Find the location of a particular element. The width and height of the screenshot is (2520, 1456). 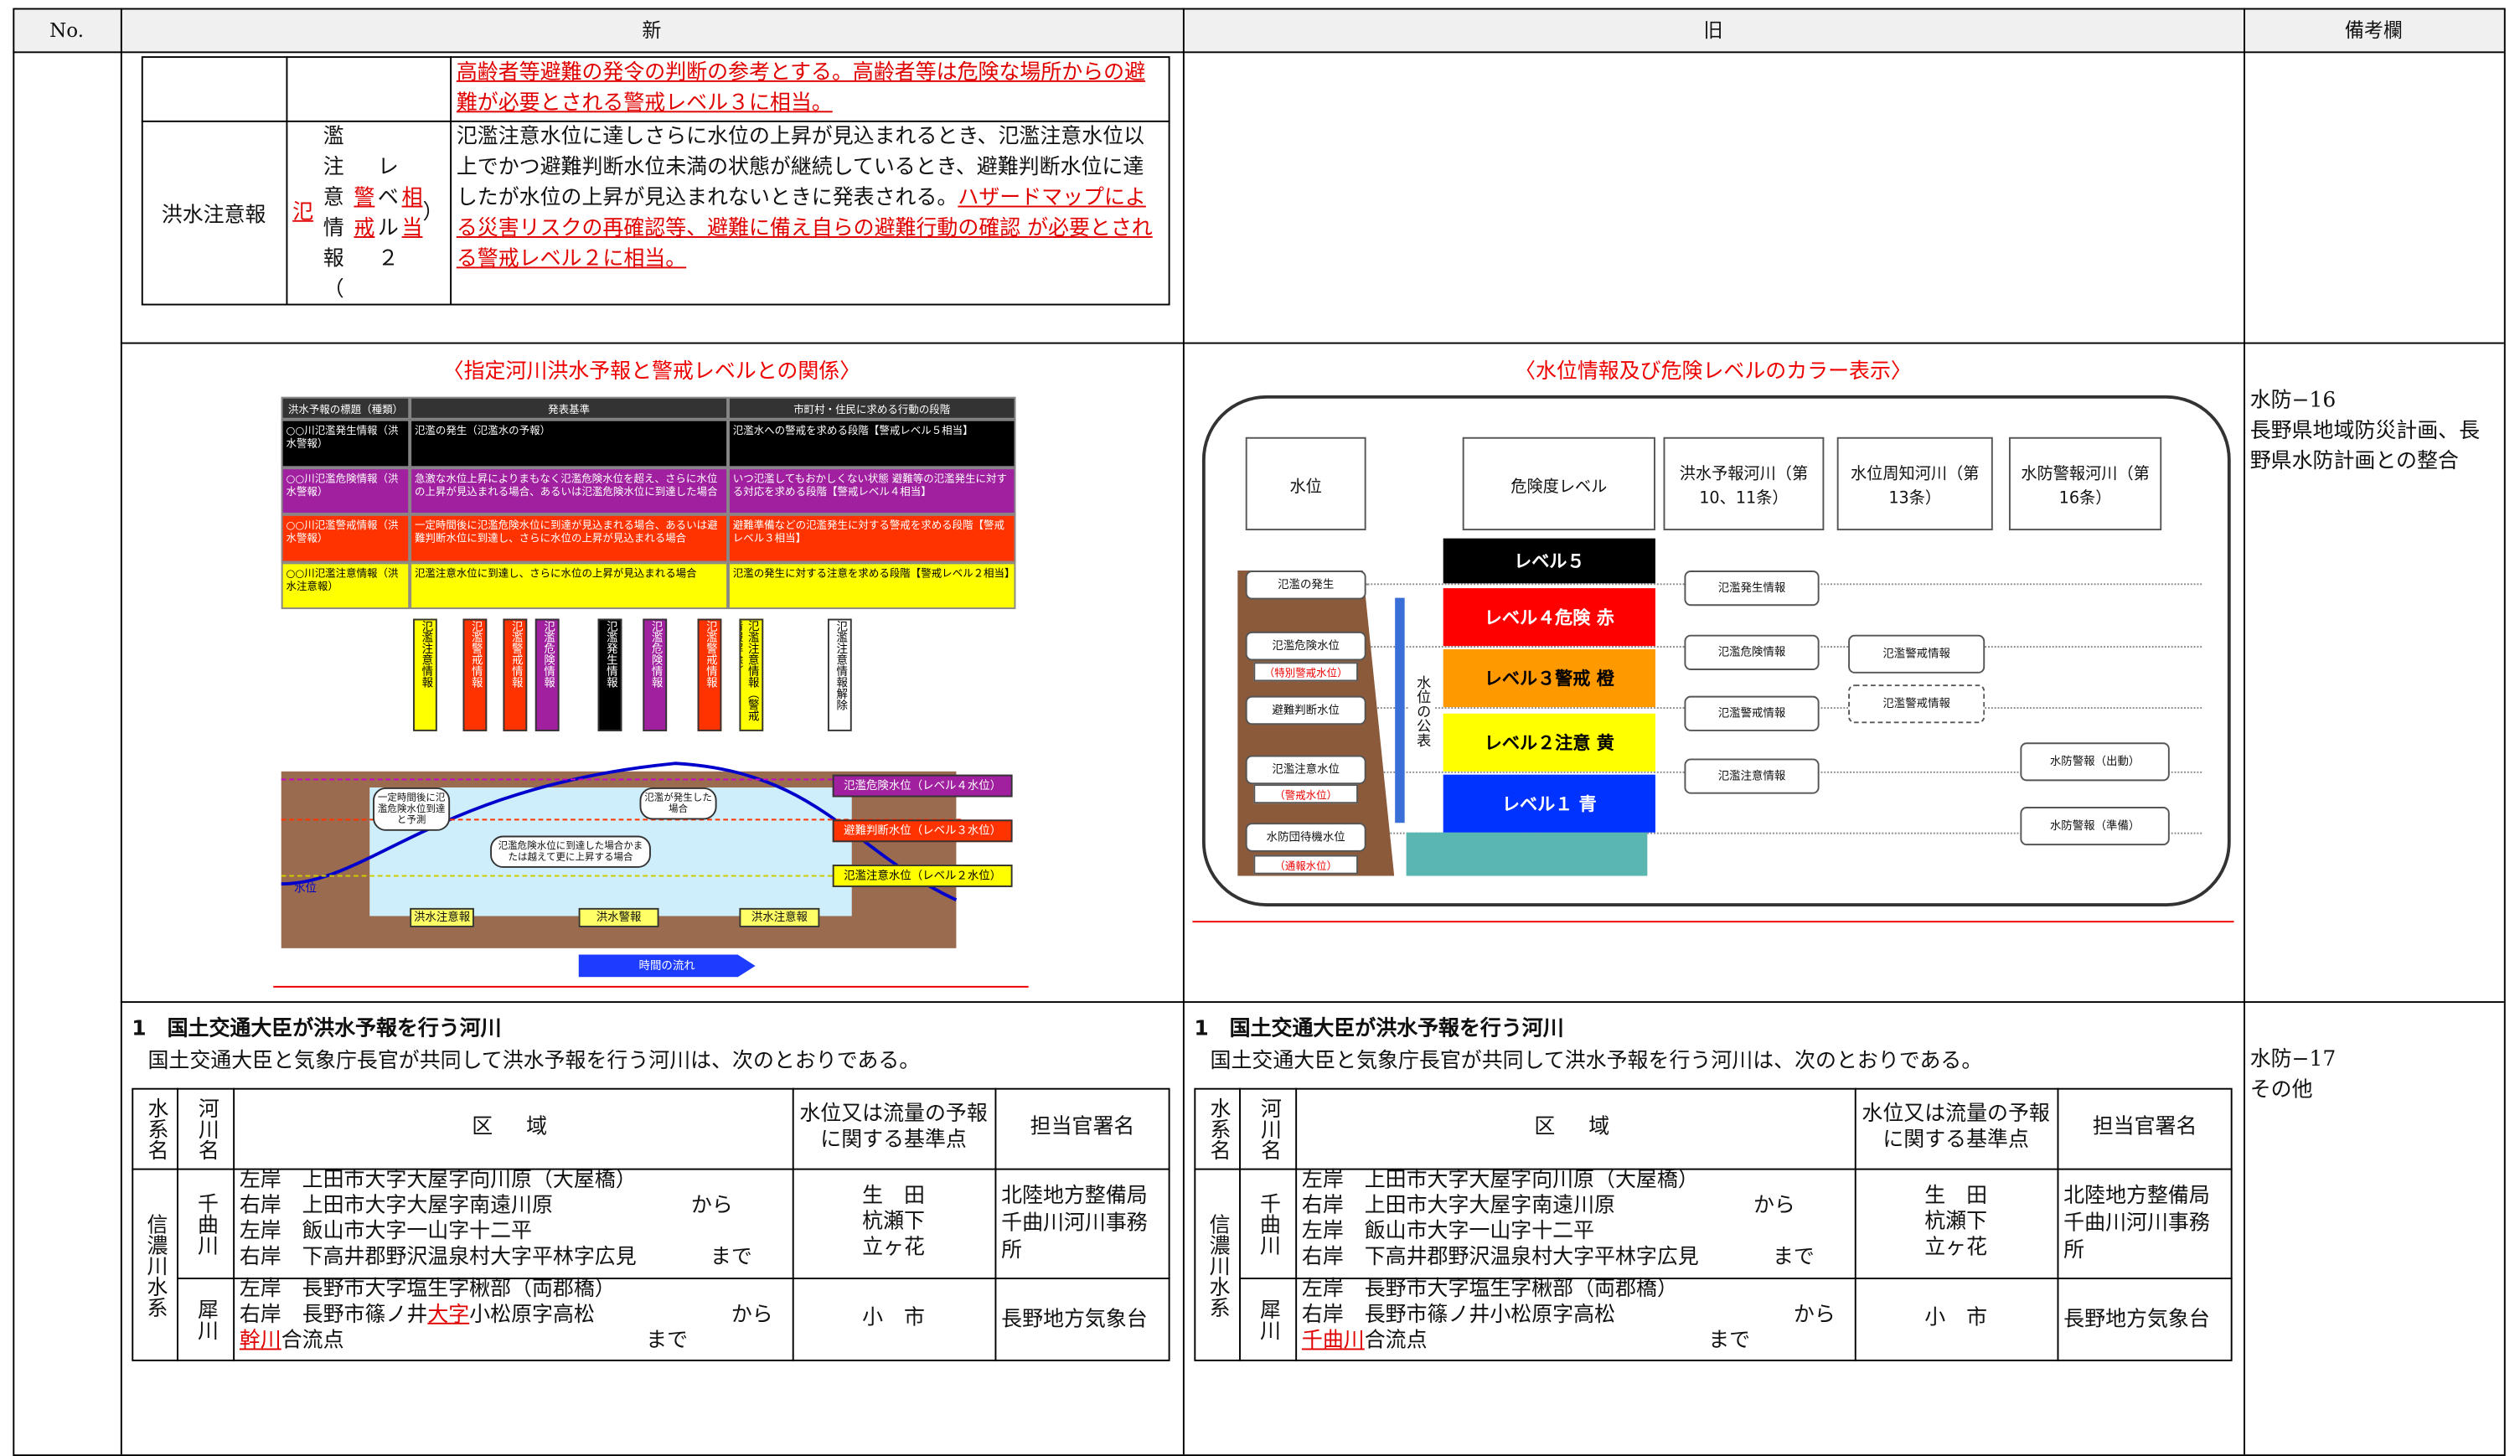

zone: 右岸 長野市篠ノ井小松原字高松 is located at coordinates (1458, 1317).